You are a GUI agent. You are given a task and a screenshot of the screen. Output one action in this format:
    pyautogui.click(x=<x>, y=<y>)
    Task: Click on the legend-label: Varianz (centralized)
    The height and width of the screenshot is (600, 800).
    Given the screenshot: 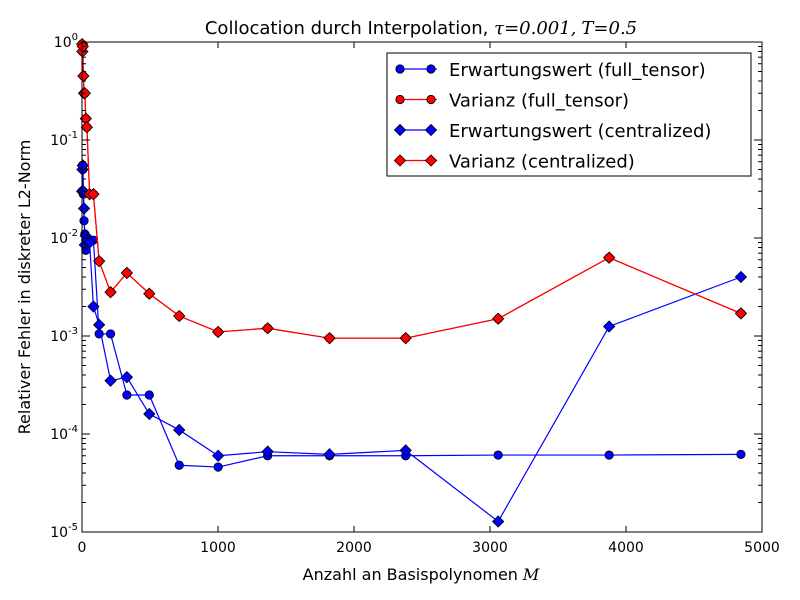 What is the action you would take?
    pyautogui.click(x=542, y=162)
    